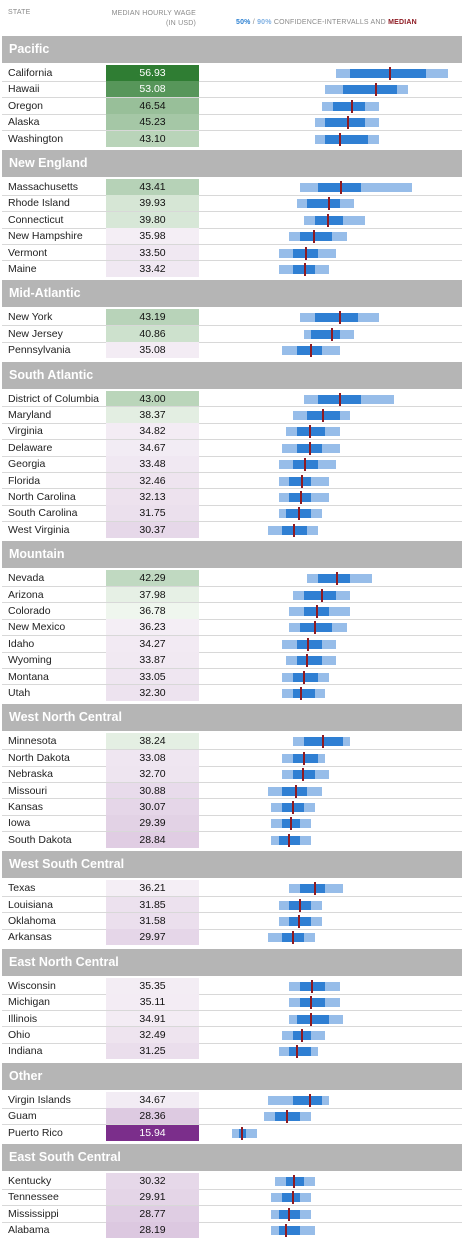 This screenshot has width=468, height=1239. Describe the element at coordinates (152, 122) in the screenshot. I see `median-wage-cell: 45.23` at that location.